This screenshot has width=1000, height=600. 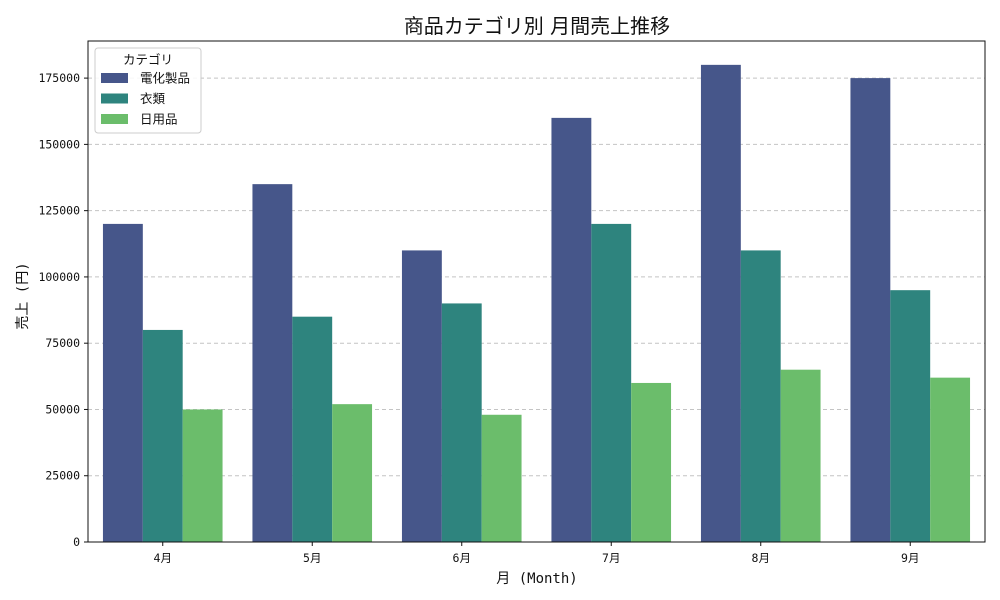 I want to click on y-tick-label: 0, so click(x=76, y=542).